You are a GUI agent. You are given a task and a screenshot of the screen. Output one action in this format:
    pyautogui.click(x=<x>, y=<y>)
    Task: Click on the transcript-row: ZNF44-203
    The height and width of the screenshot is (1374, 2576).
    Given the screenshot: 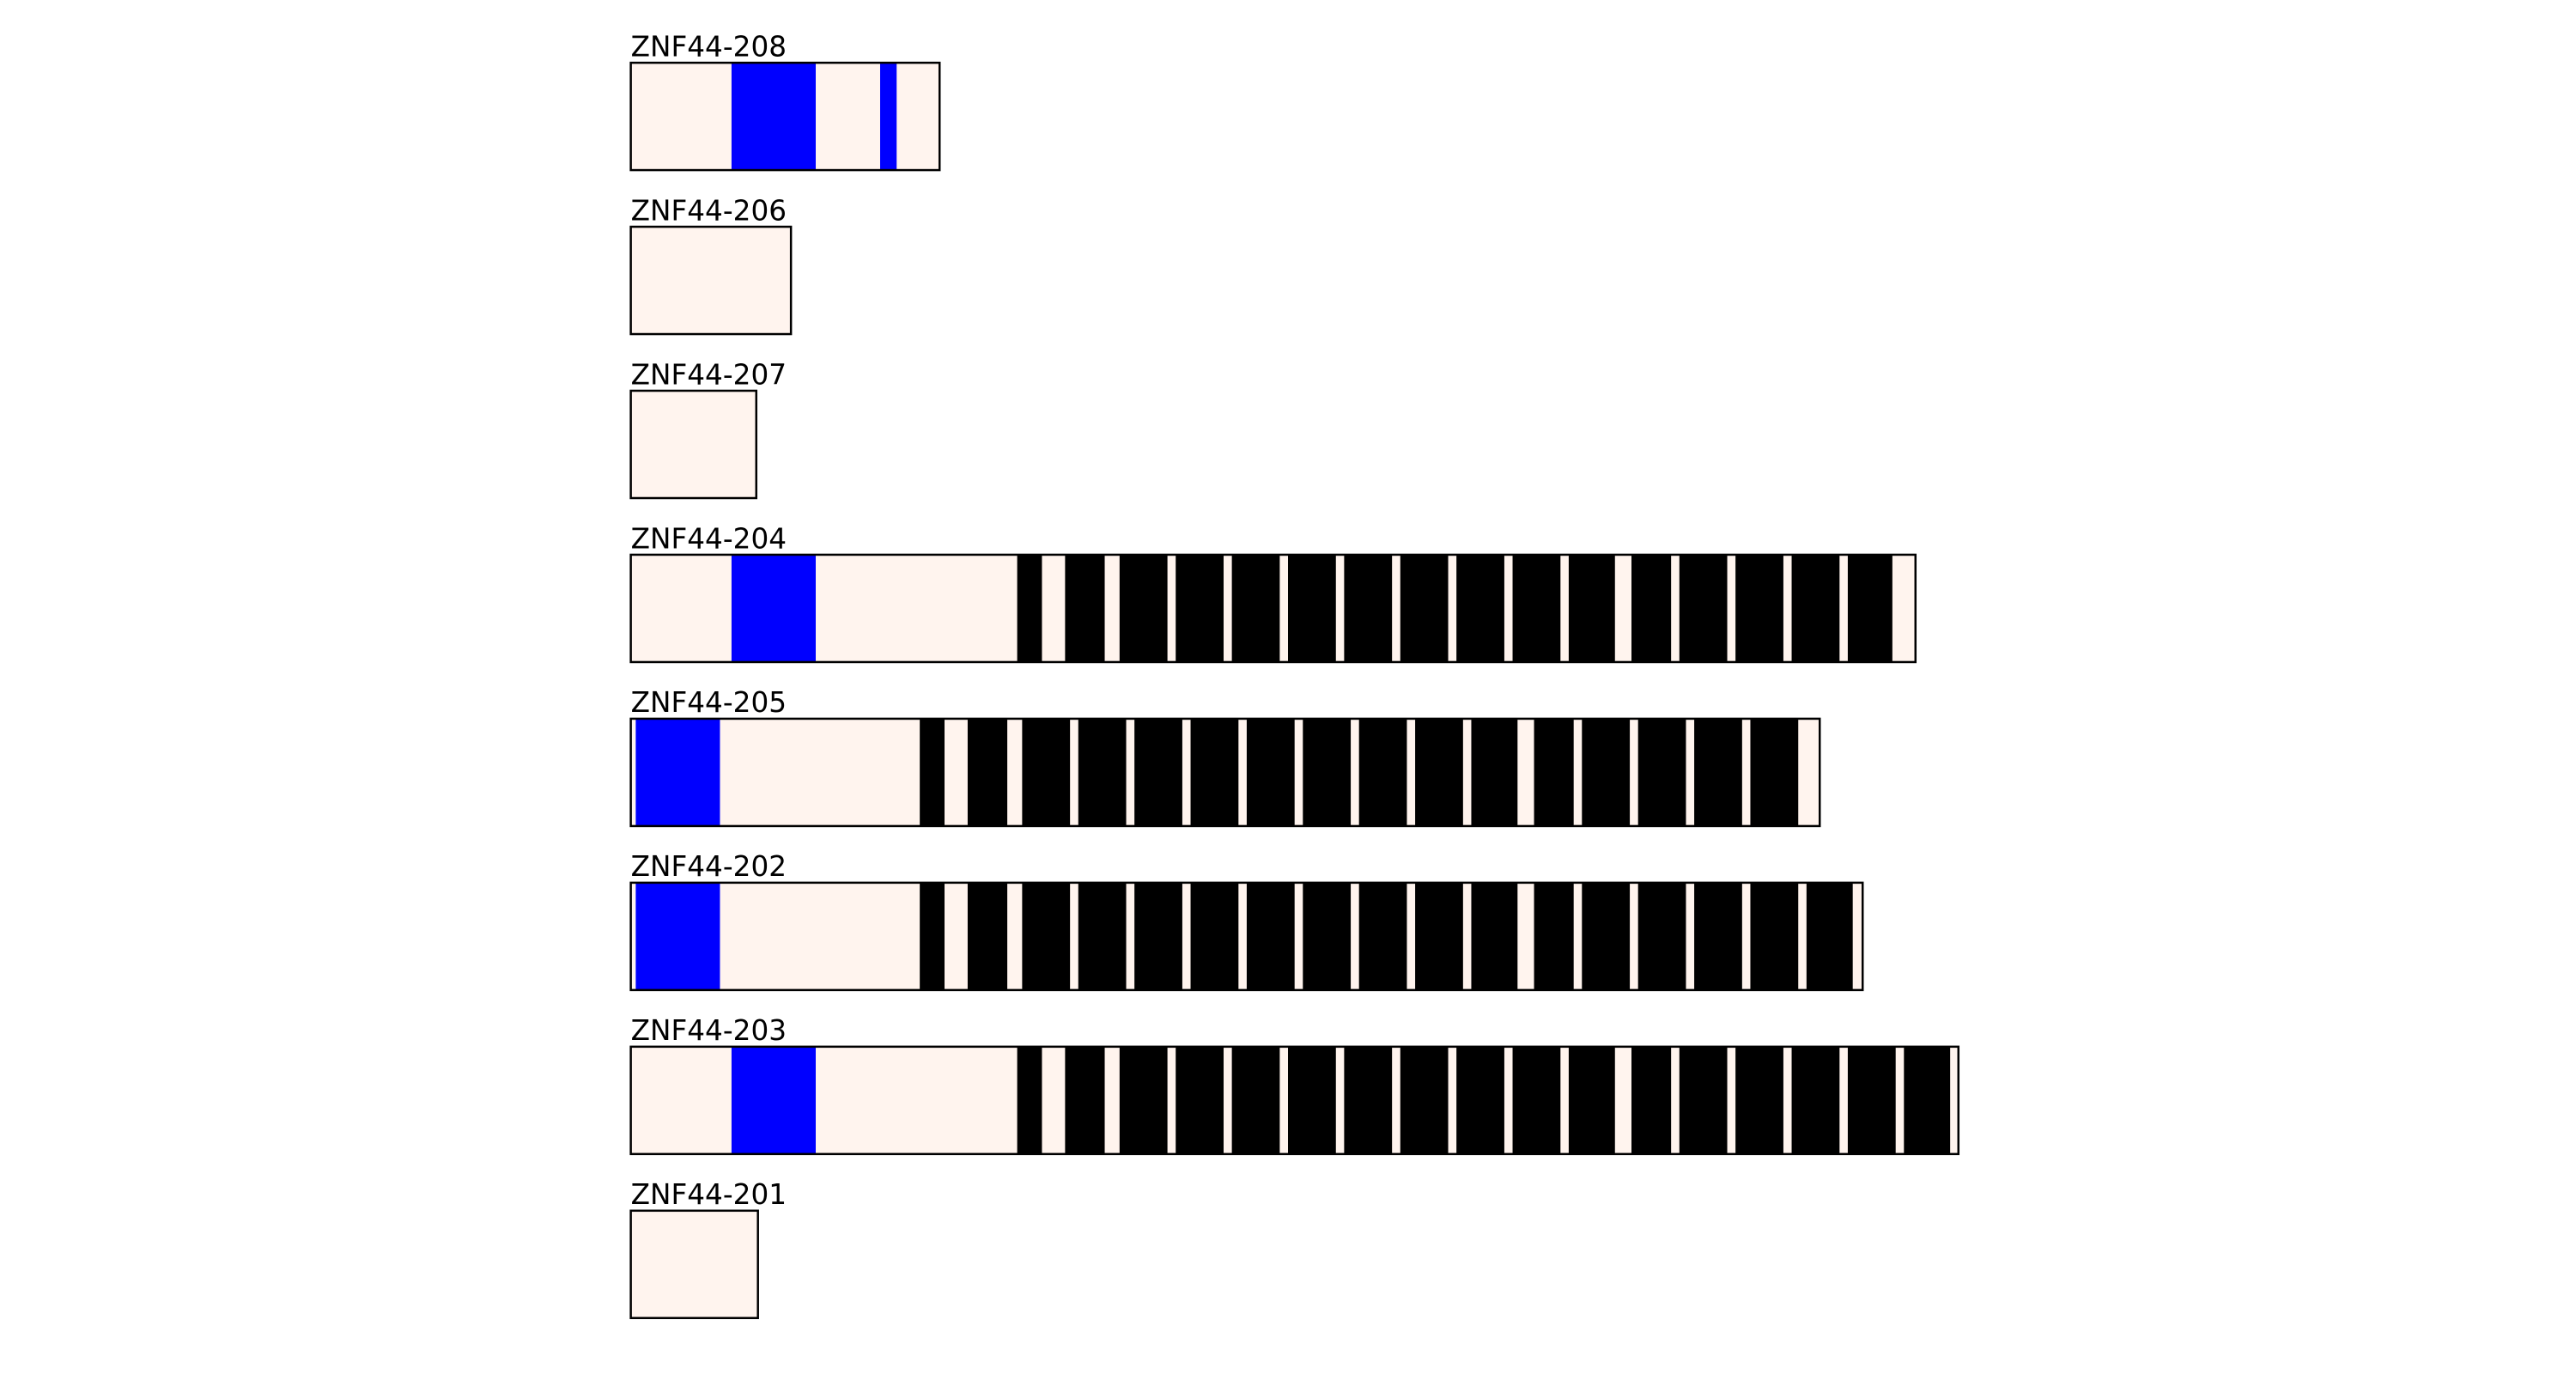 What is the action you would take?
    pyautogui.click(x=1294, y=1085)
    